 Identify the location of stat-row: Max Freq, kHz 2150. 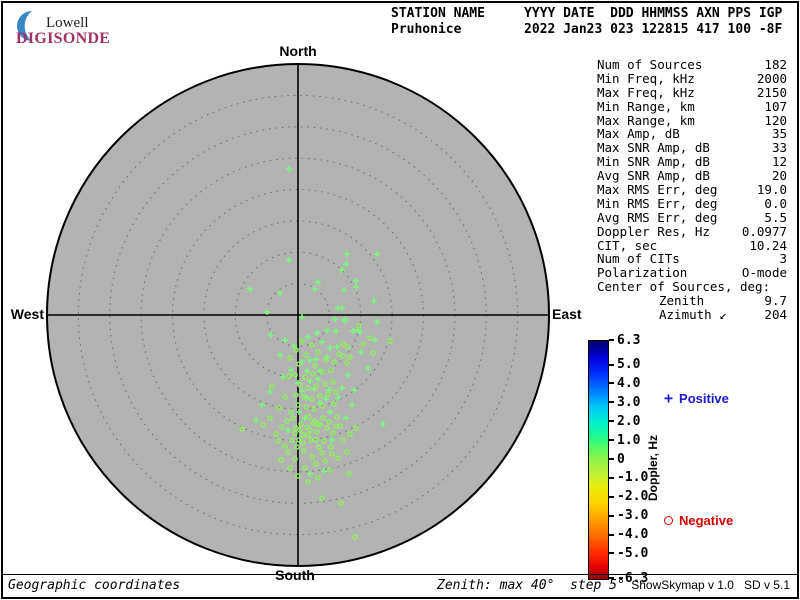
(692, 92).